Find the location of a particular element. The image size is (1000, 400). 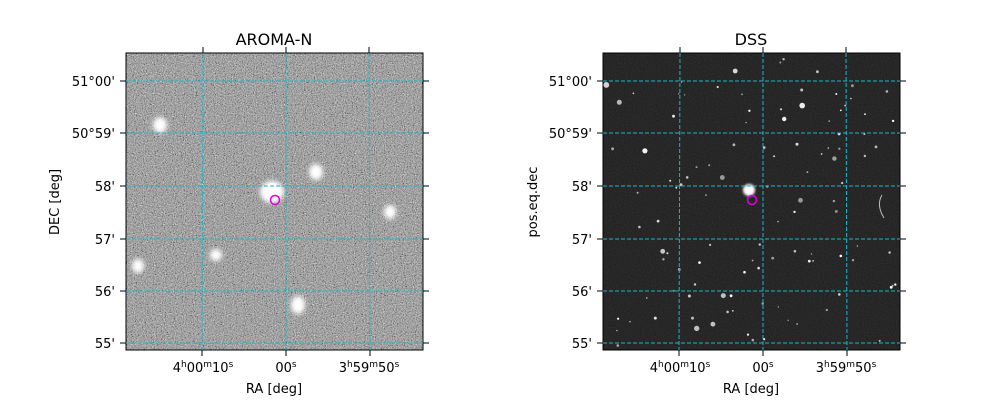

y-axis-label: pos.eq.dec is located at coordinates (533, 202).